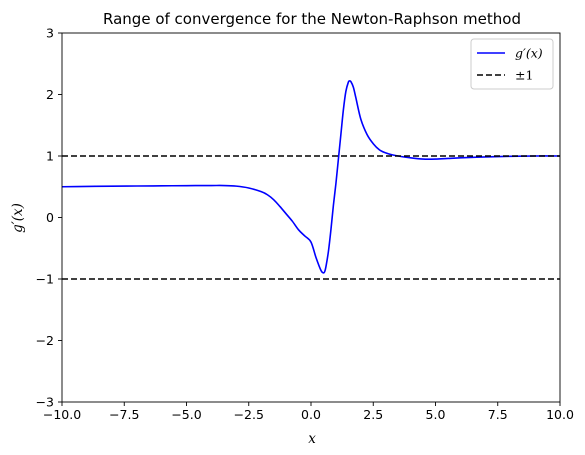 The height and width of the screenshot is (455, 585). Describe the element at coordinates (560, 414) in the screenshot. I see `x-tick-label: 10.0` at that location.